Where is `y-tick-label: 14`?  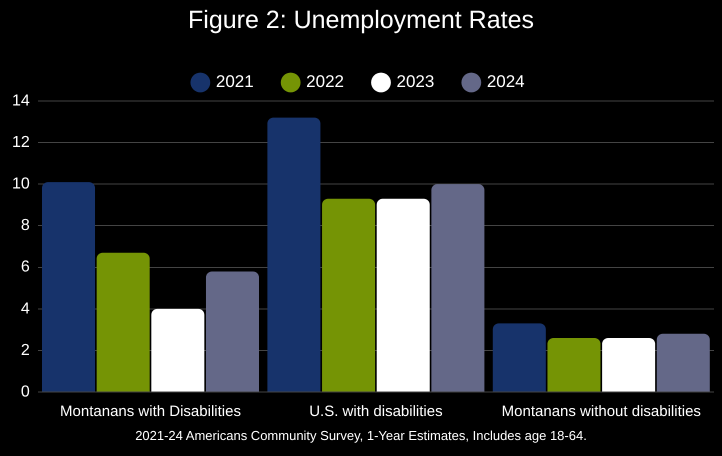
y-tick-label: 14 is located at coordinates (21, 101).